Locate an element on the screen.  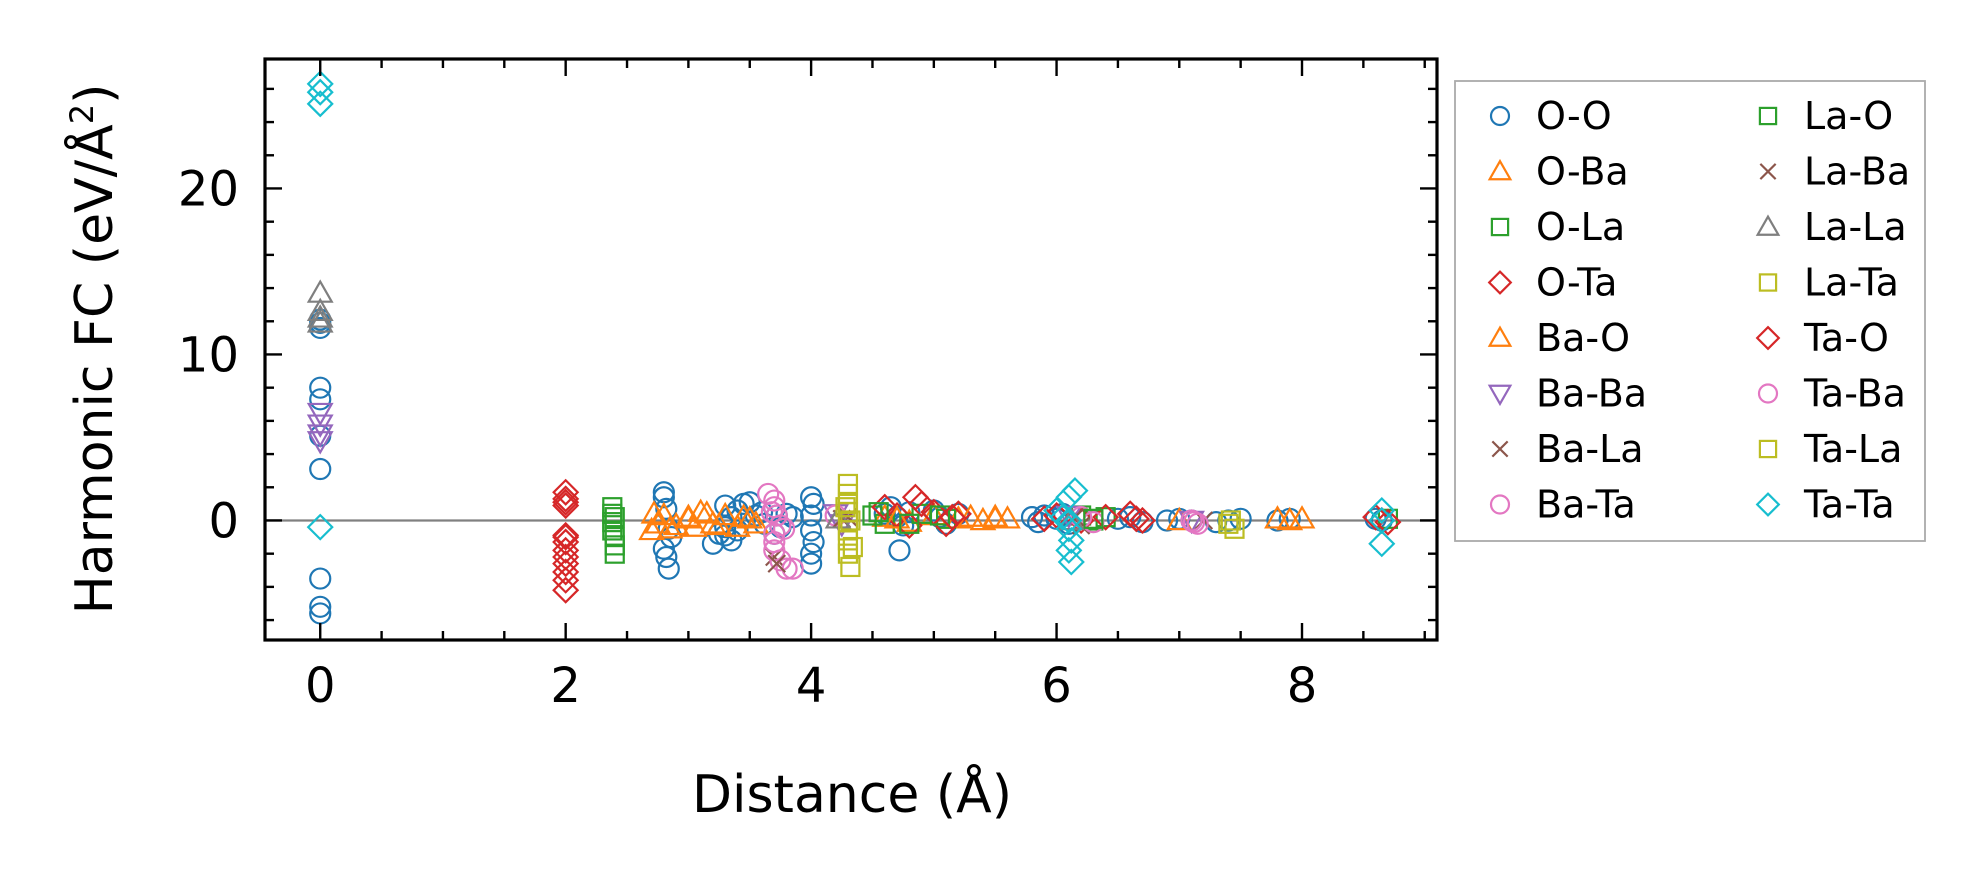
legend-label: Ta-La is located at coordinates (1852, 449).